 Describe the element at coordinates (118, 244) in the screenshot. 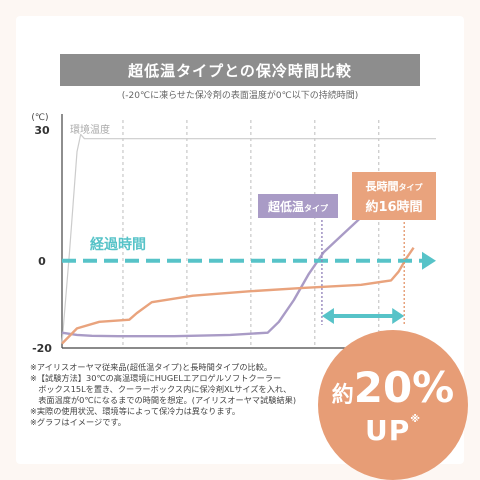

I see `elapsed-time-label: 経過時間` at that location.